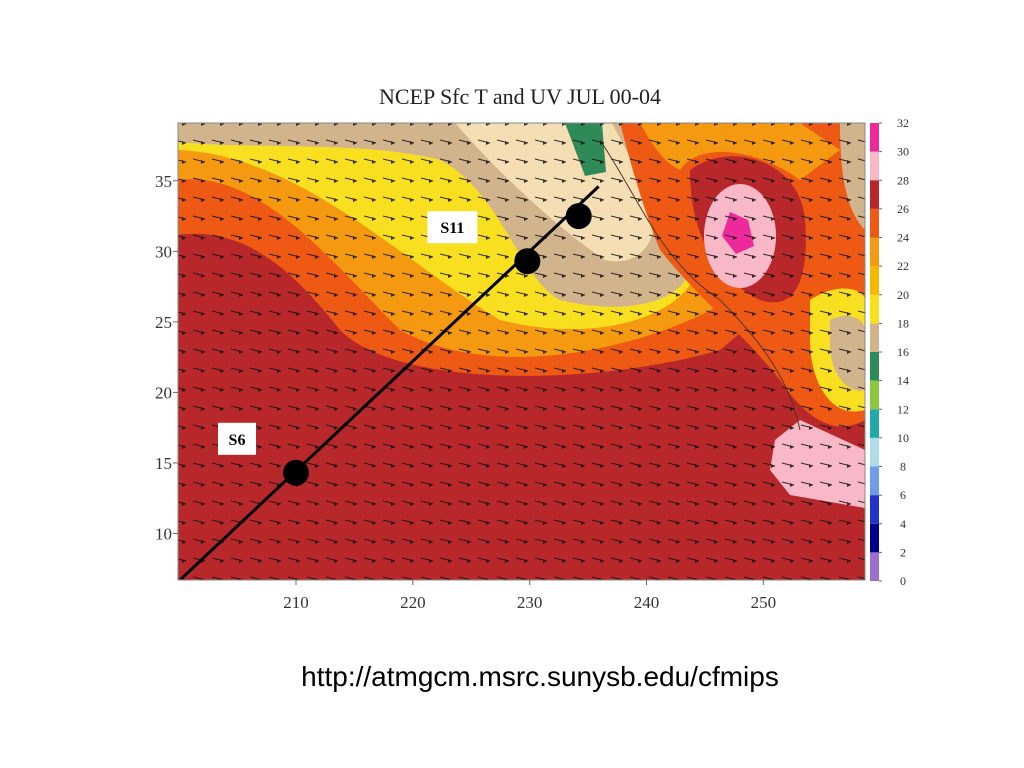 Image resolution: width=1024 pixels, height=768 pixels. What do you see at coordinates (903, 552) in the screenshot?
I see `colorbar-label: 2` at bounding box center [903, 552].